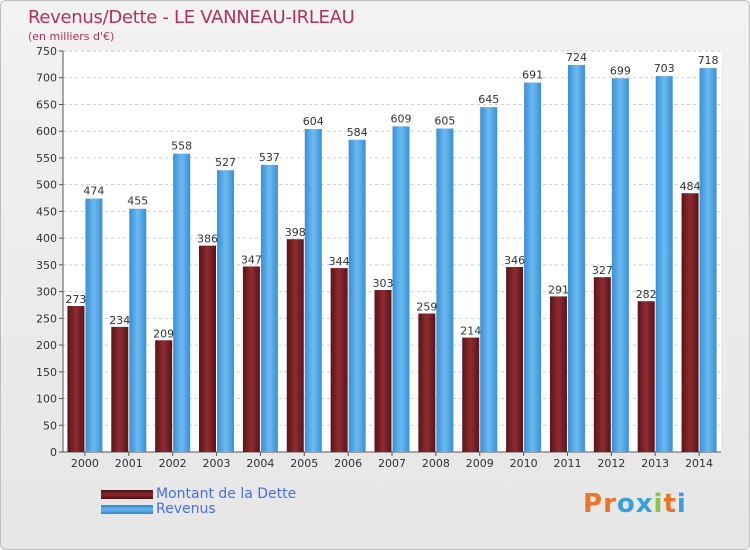 This screenshot has height=550, width=750. Describe the element at coordinates (46, 185) in the screenshot. I see `y-tick-label: 500` at that location.